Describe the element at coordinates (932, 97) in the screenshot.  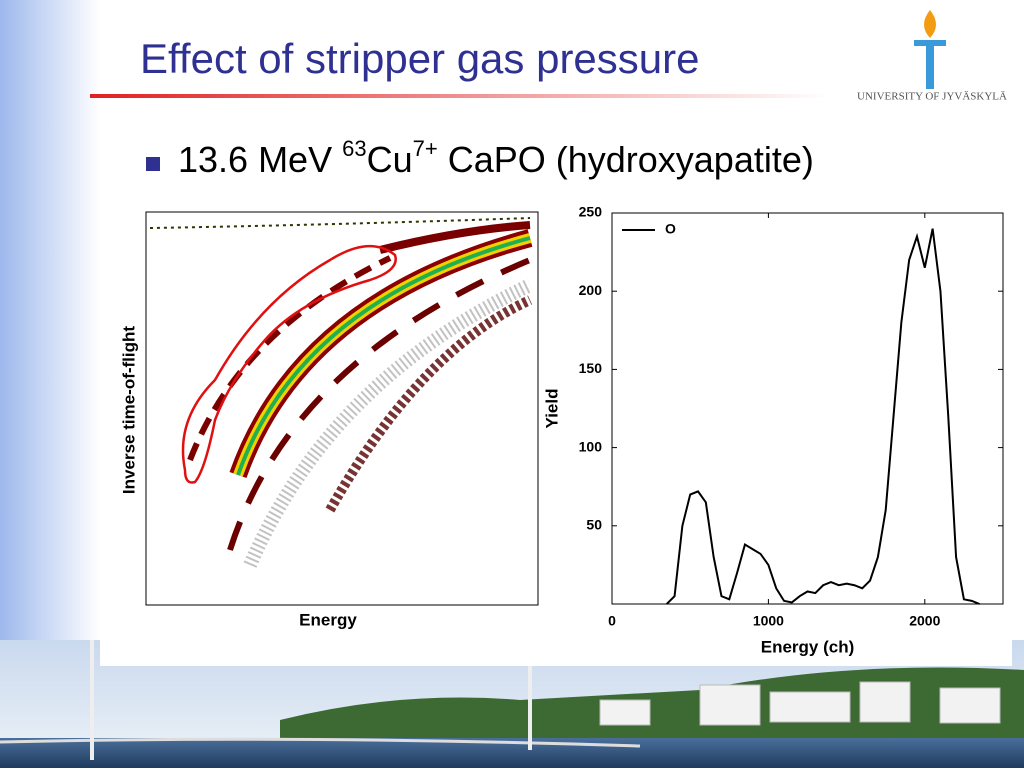
I see `logo-text: UNIVERSITY OF JYVÄSKYLÄ` at that location.